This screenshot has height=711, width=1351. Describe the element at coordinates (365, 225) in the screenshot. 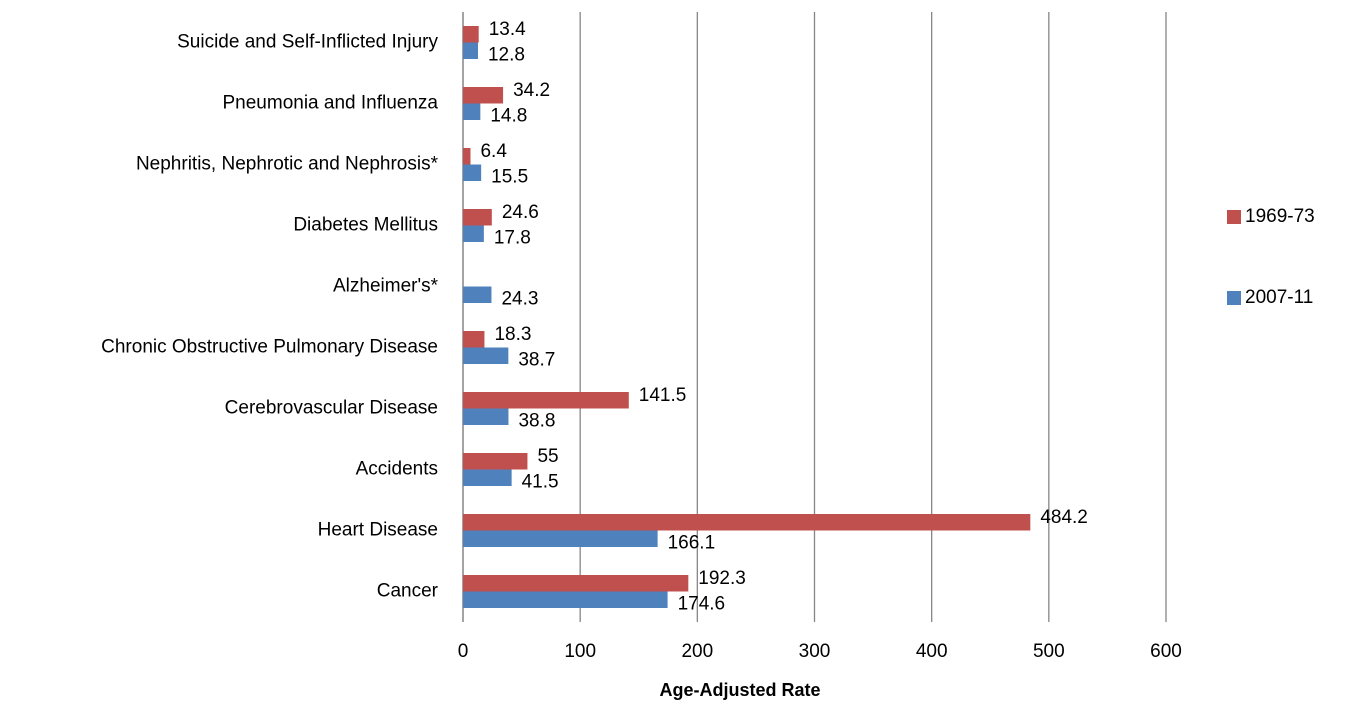

I see `y-tick-label: Diabetes Mellitus` at that location.